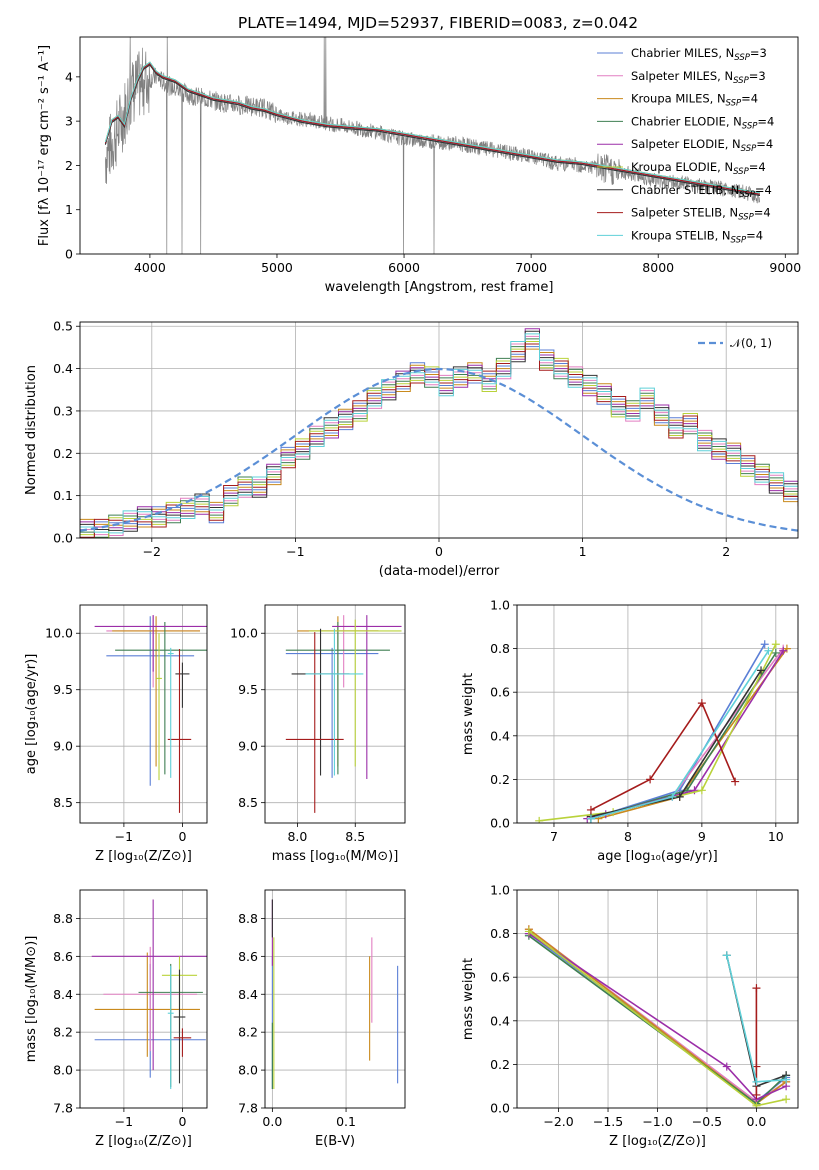 Image resolution: width=819 pixels, height=1170 pixels. What do you see at coordinates (685, 190) in the screenshot?
I see `legend-label: Chabrier STELIB, N` at bounding box center [685, 190].